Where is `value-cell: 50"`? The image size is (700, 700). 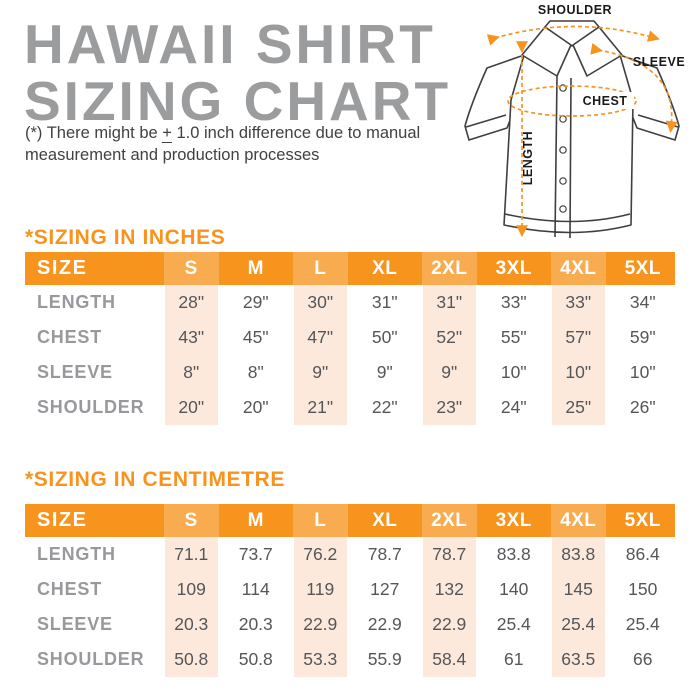
value-cell: 50" is located at coordinates (384, 337).